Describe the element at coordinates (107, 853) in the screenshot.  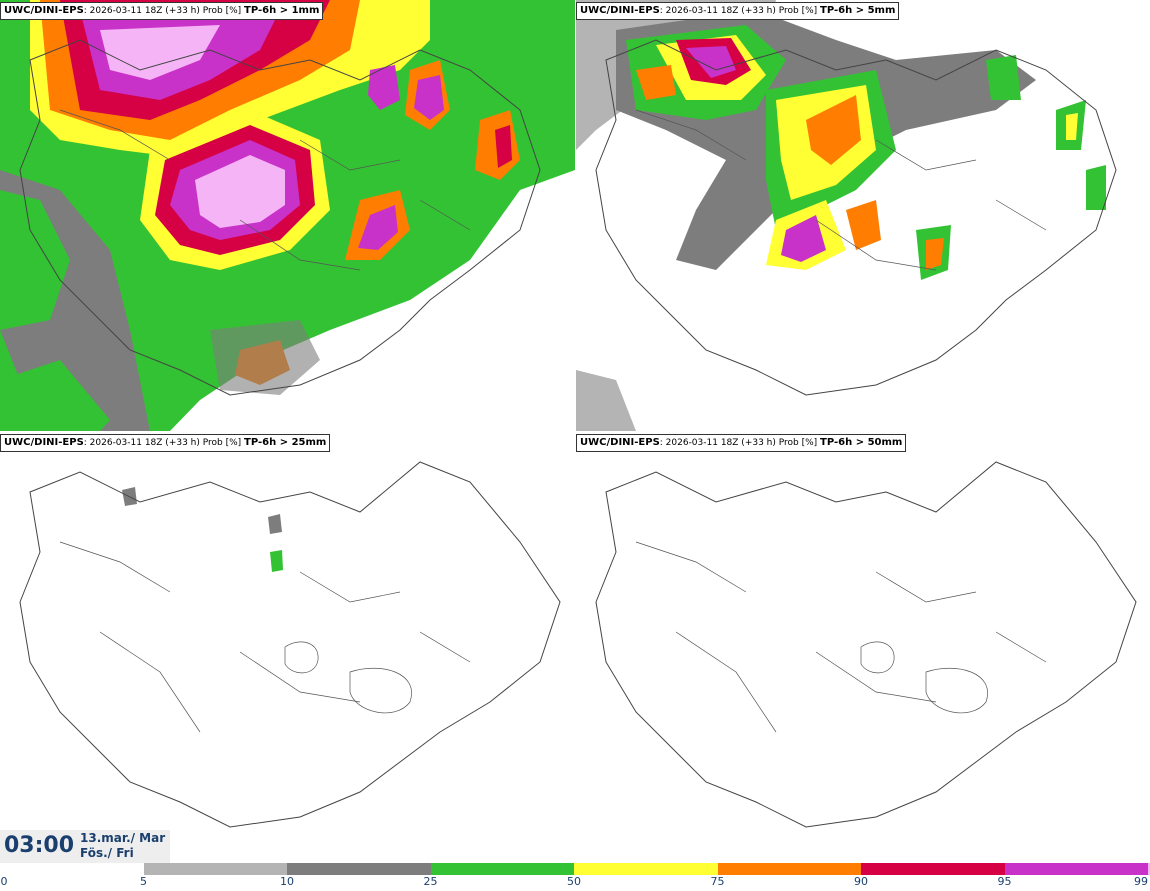
I see `valid-weekday: Fös./ Fri` at that location.